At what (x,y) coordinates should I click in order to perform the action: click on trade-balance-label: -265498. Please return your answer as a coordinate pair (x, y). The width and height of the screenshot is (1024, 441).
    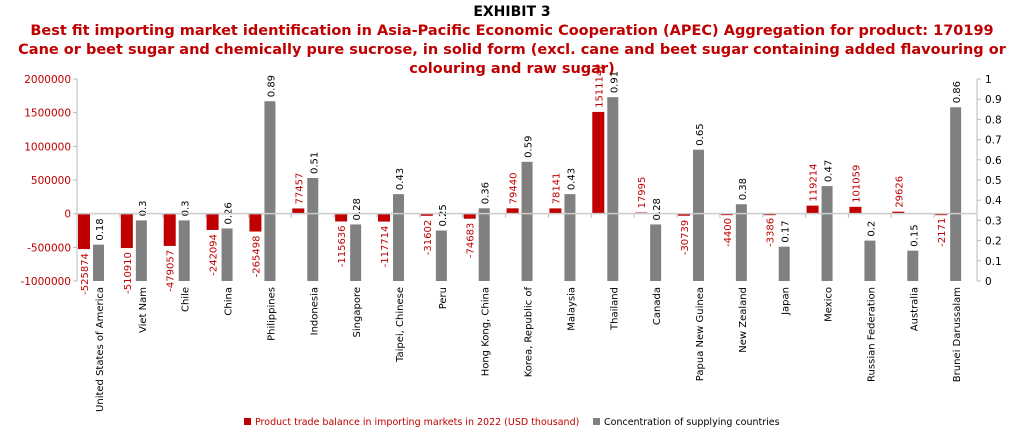
    Looking at the image, I should click on (256, 257).